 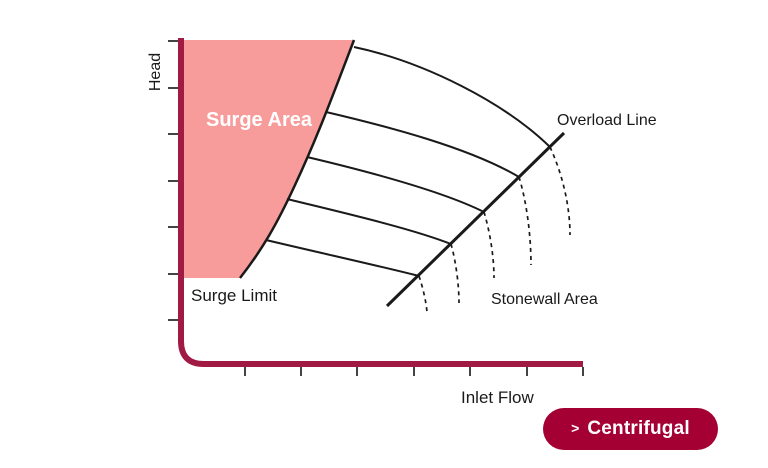 I want to click on centrifugal-button: > Centrifugal, so click(x=630, y=429).